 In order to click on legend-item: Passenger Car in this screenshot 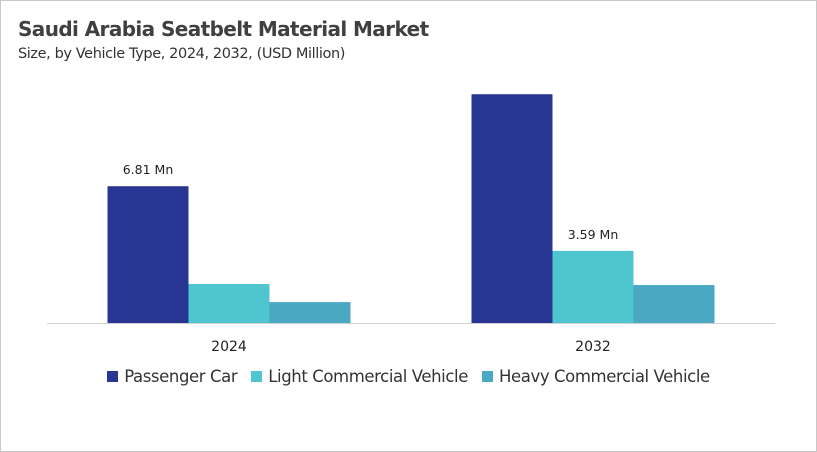, I will do `click(172, 376)`.